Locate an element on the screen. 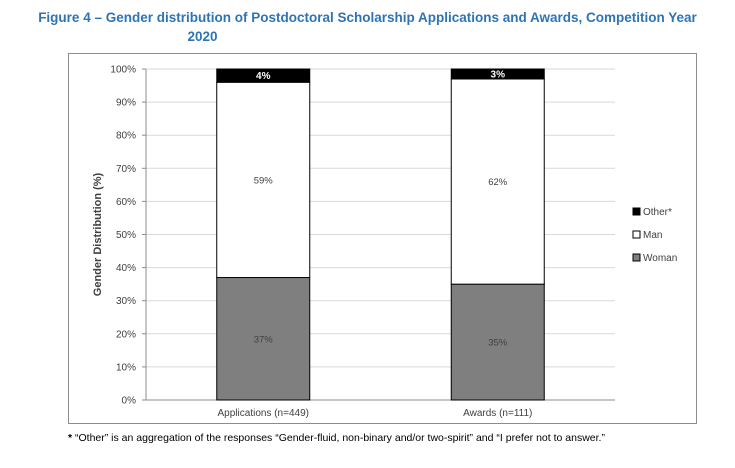 Image resolution: width=735 pixels, height=468 pixels. x-tick-label: Awards (n=111) is located at coordinates (497, 413).